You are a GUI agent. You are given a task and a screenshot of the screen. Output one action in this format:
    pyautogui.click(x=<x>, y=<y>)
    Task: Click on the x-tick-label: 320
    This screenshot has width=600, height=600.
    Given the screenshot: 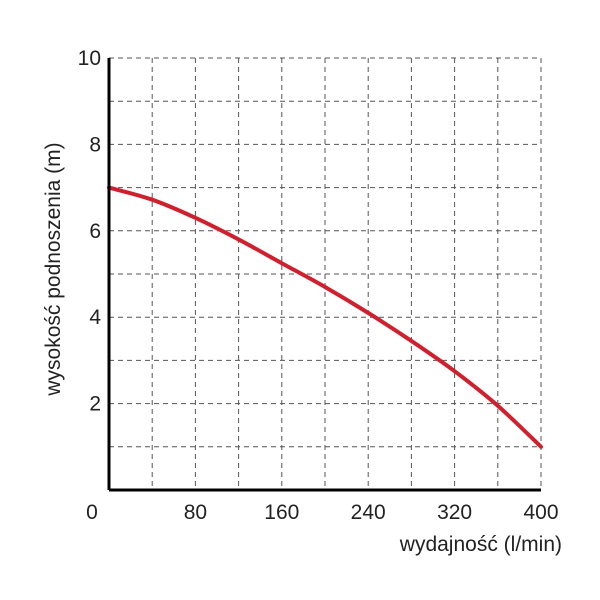 What is the action you would take?
    pyautogui.click(x=454, y=512)
    